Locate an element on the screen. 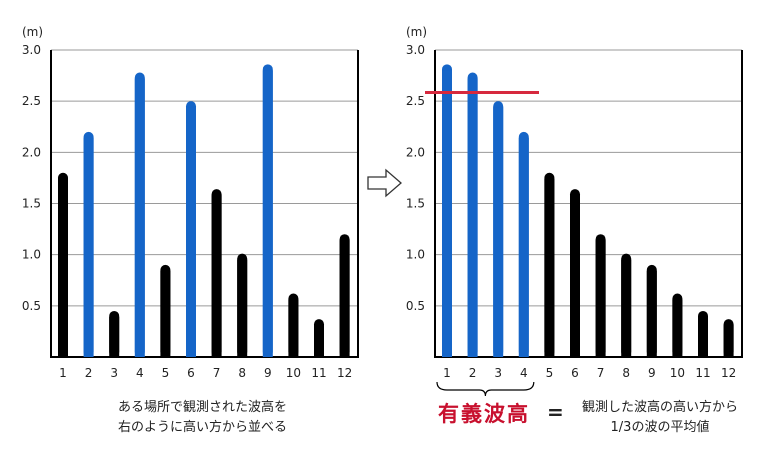 Image resolution: width=768 pixels, height=461 pixels. equals-sign: = is located at coordinates (555, 412).